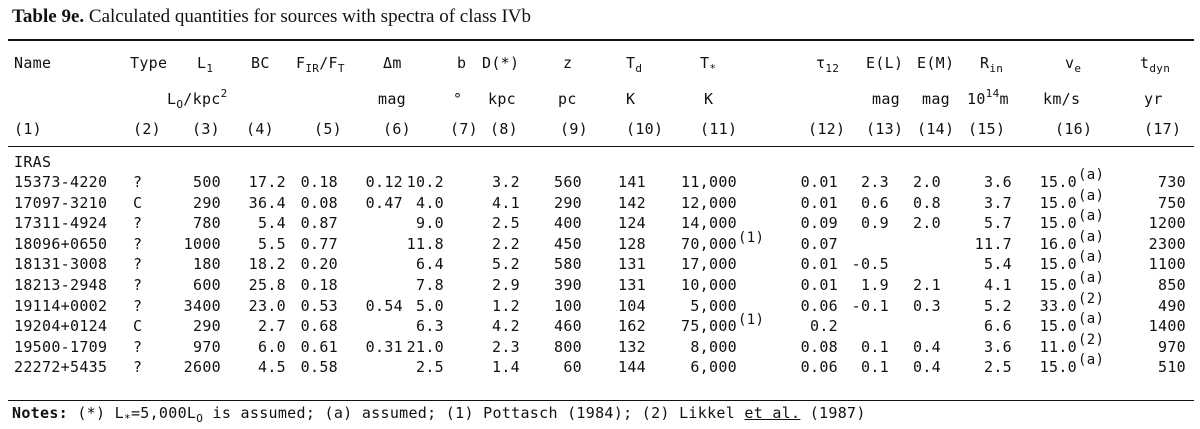 The image size is (1200, 429). I want to click on cell-tdyn: 1200, so click(1167, 223).